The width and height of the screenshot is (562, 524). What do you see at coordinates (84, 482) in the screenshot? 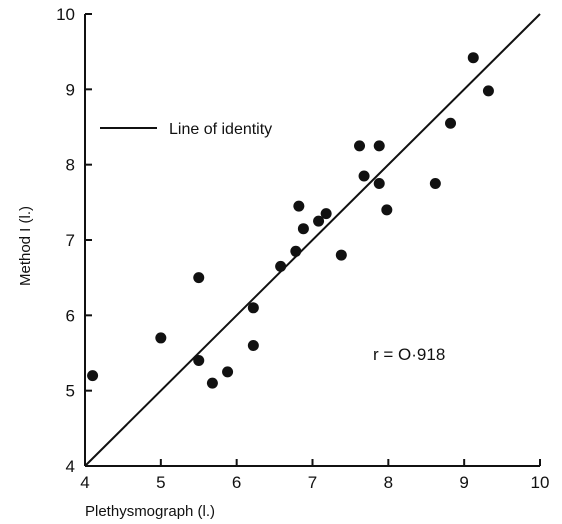
I see `x-tick-label: 4` at bounding box center [84, 482].